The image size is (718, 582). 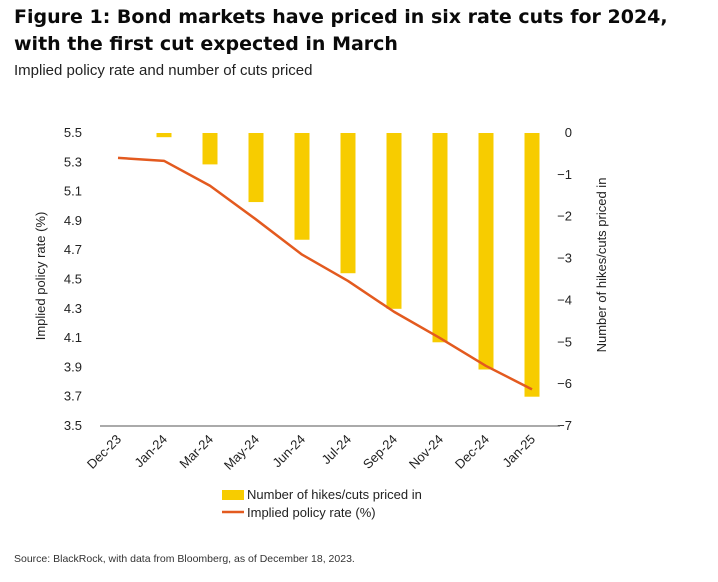 I want to click on right-tick-label: 0, so click(x=568, y=132).